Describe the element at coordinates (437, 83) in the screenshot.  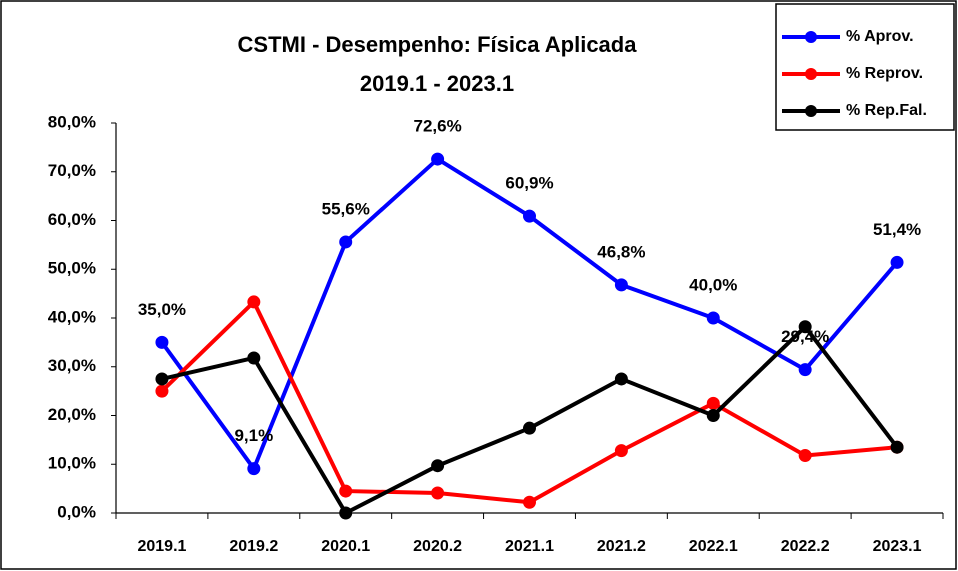
I see `chart-subtitle: 2019.1 - 2023.1` at that location.